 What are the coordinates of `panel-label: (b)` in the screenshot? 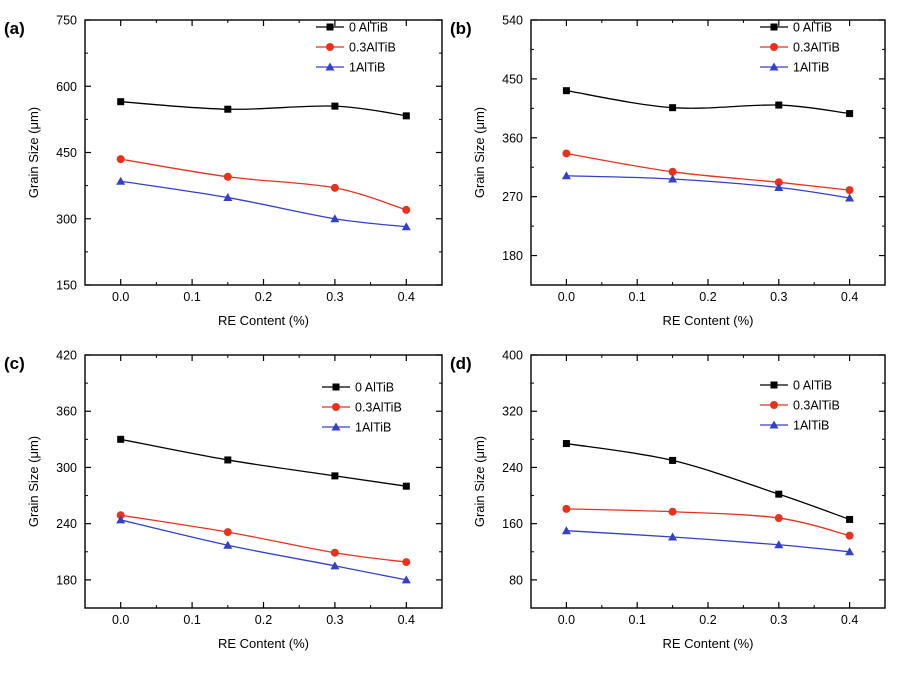 It's located at (461, 28).